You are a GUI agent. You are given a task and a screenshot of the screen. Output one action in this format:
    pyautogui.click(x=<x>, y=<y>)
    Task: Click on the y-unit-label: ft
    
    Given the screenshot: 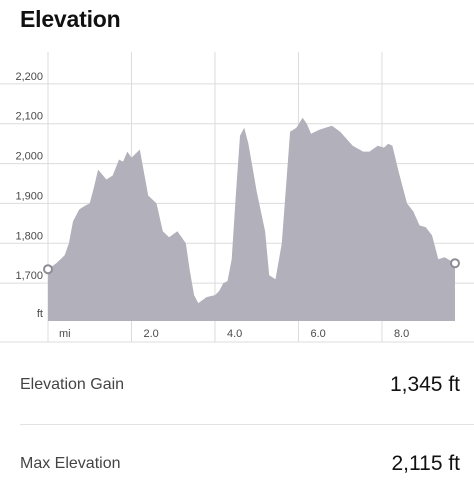 What is the action you would take?
    pyautogui.click(x=40, y=314)
    